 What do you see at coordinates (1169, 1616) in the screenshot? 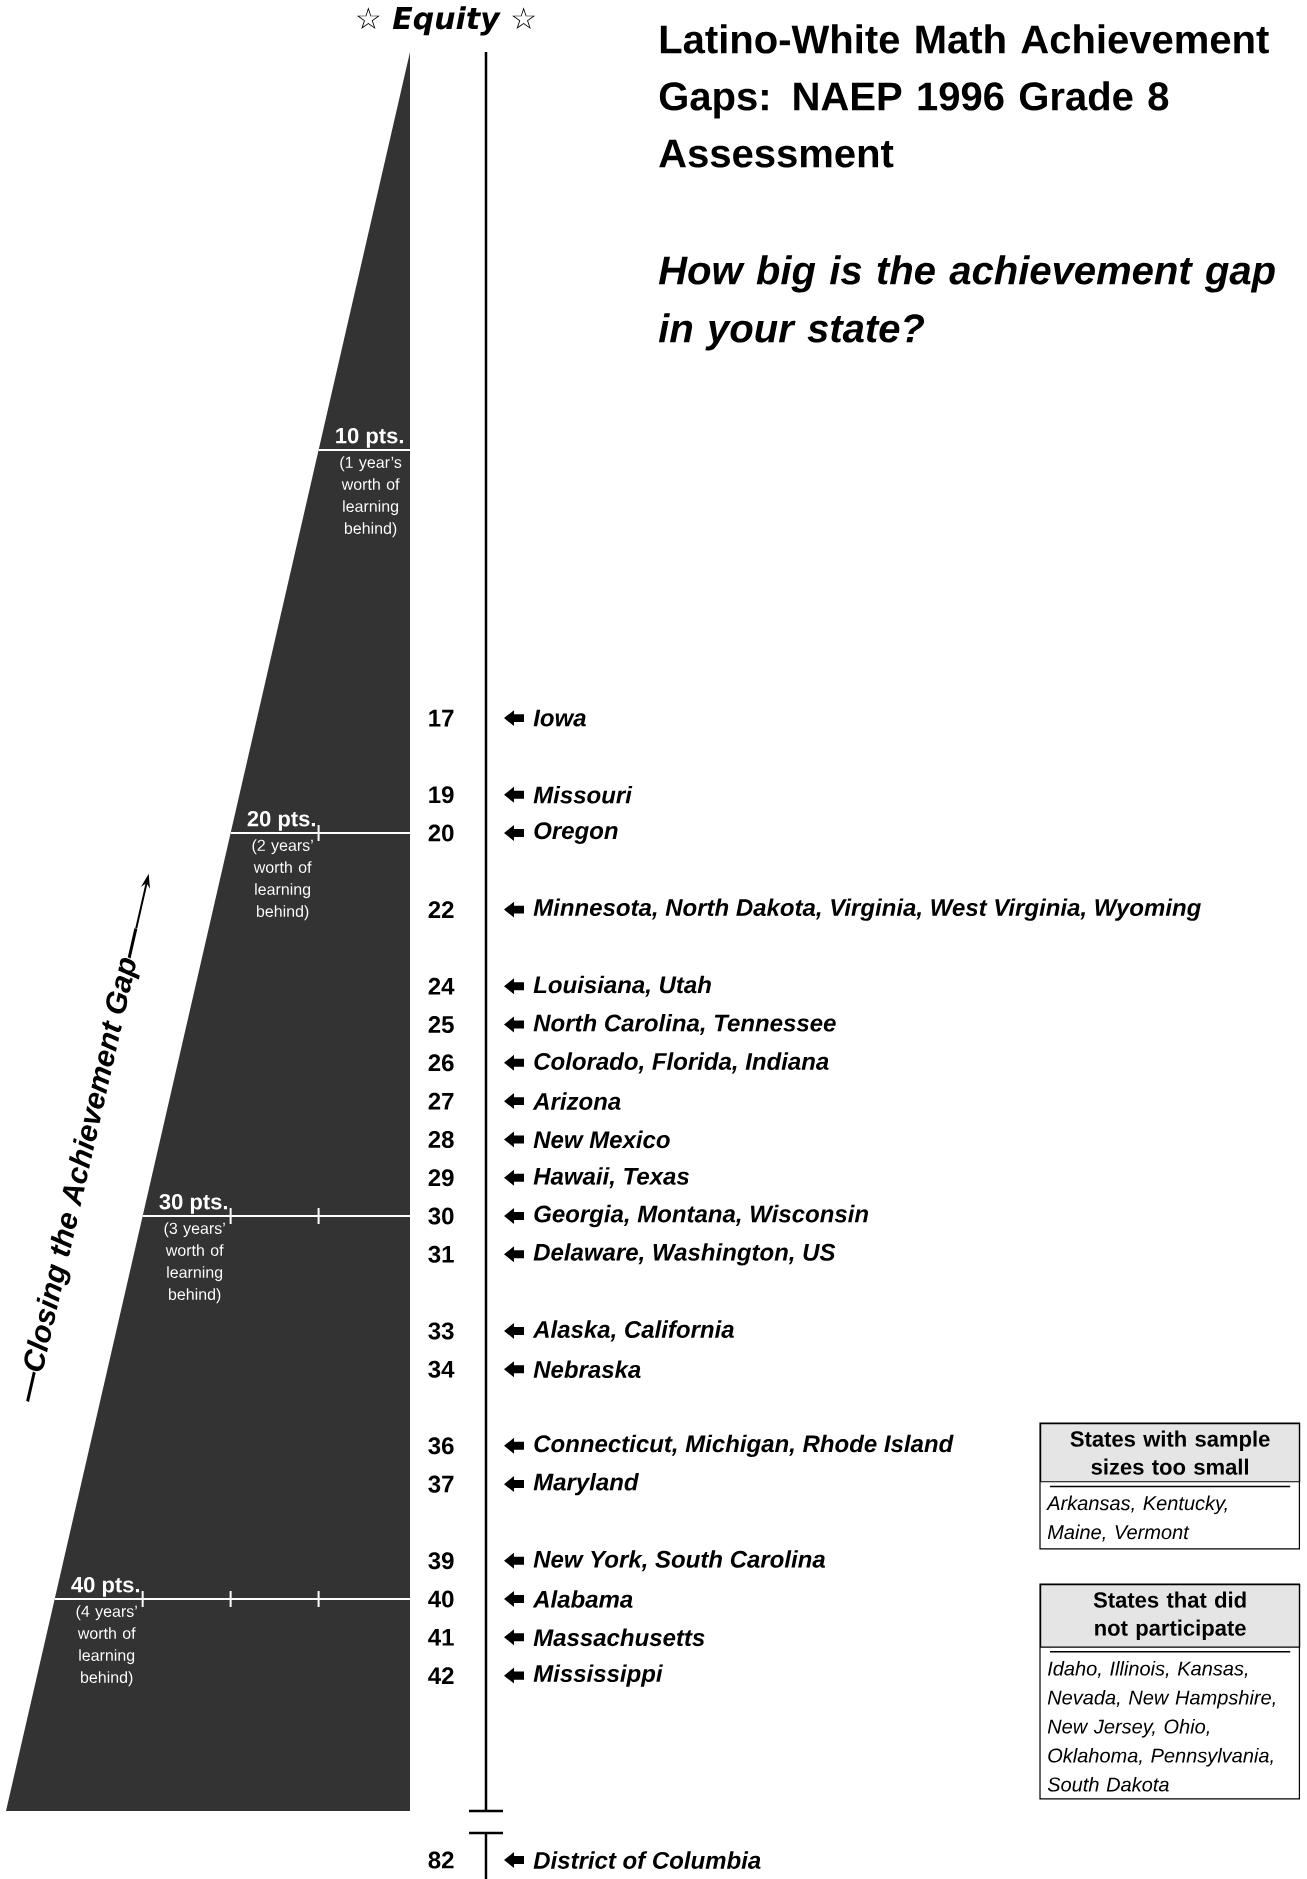
I see `text: States that did not participate` at bounding box center [1169, 1616].